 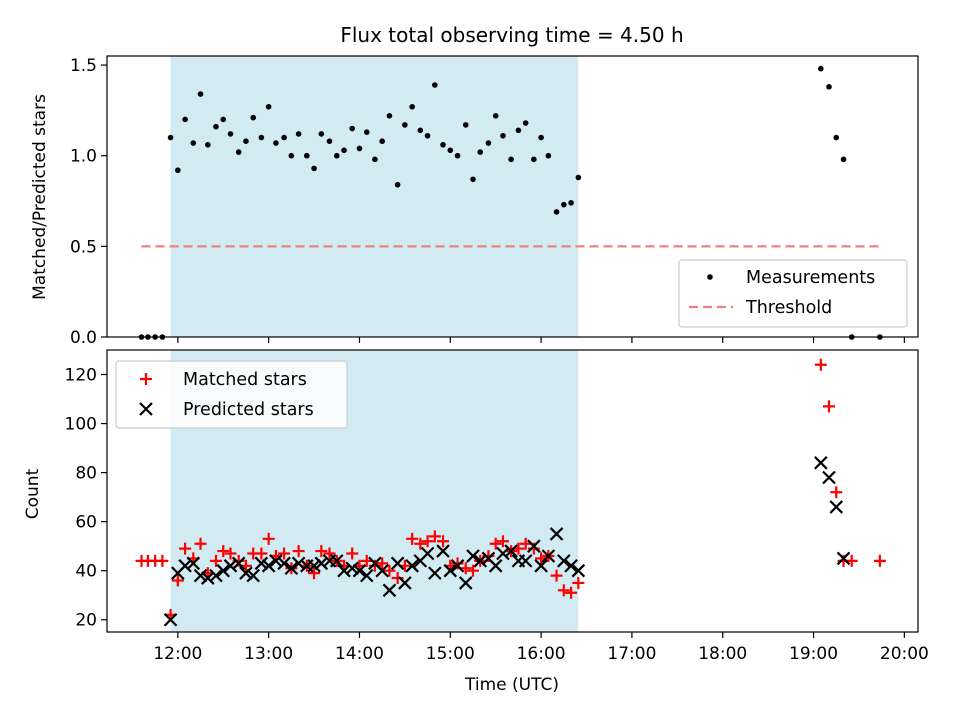 I want to click on ratio-y-tick-label: 1.5, so click(x=83, y=66).